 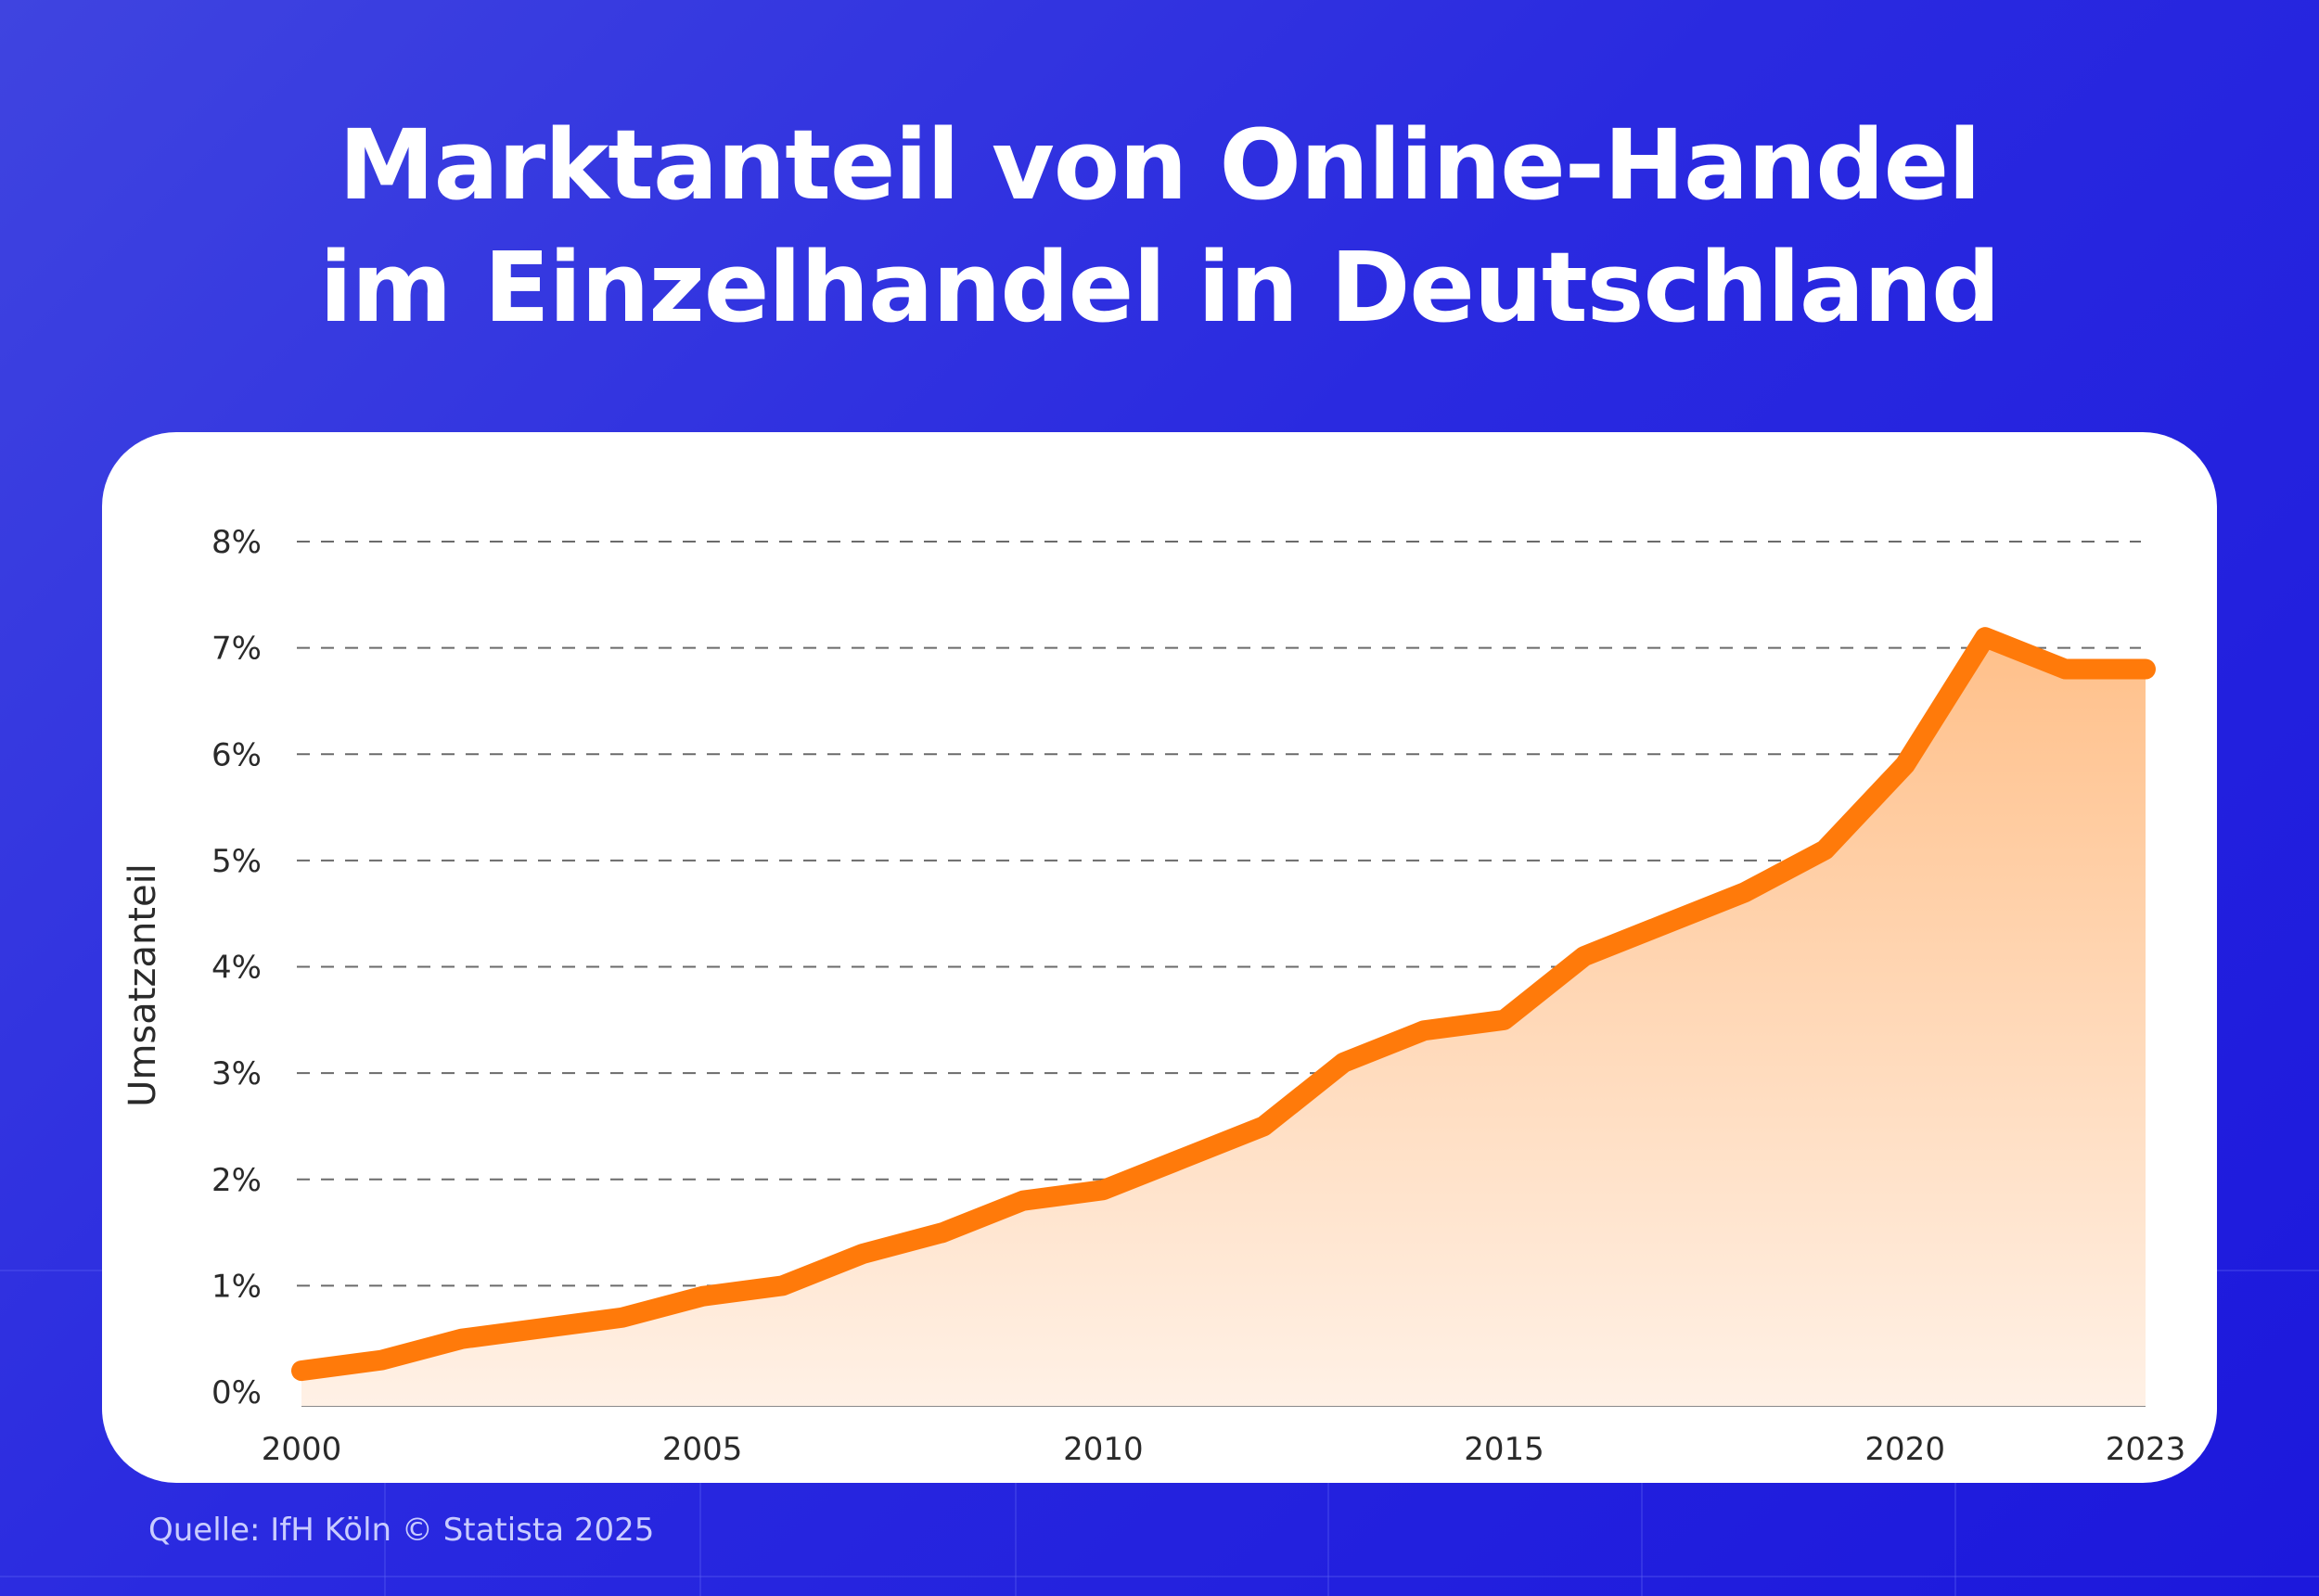 What do you see at coordinates (302, 1449) in the screenshot?
I see `x-tick-label: 2000` at bounding box center [302, 1449].